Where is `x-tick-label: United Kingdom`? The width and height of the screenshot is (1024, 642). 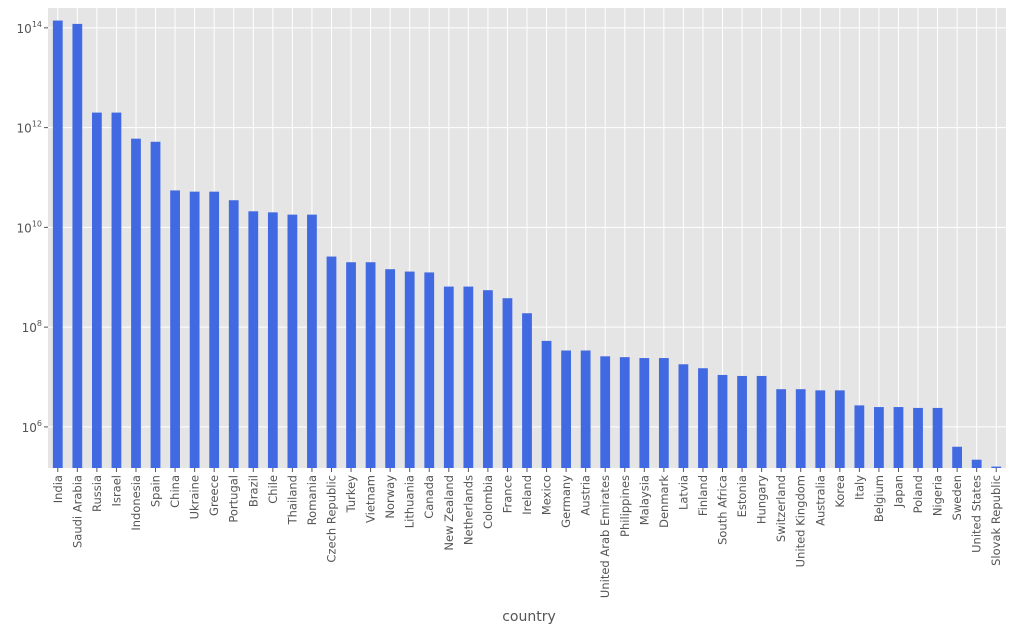 x-tick-label: United Kingdom is located at coordinates (801, 521).